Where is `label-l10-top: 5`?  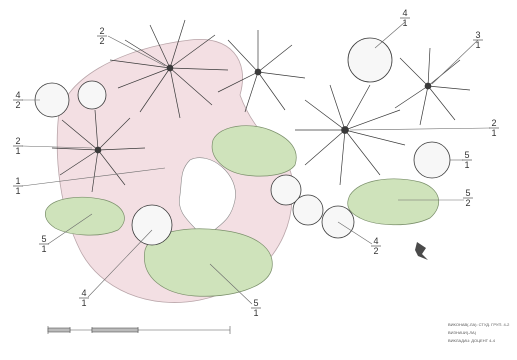
label-l10-top: 5 is located at coordinates (466, 155).